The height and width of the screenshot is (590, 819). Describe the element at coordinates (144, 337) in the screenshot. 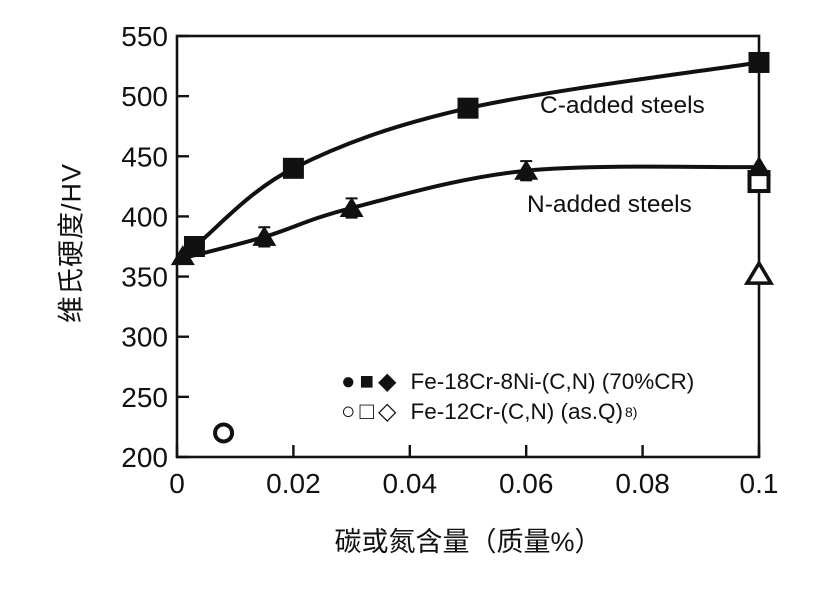

I see `y-tick-label: 300` at that location.